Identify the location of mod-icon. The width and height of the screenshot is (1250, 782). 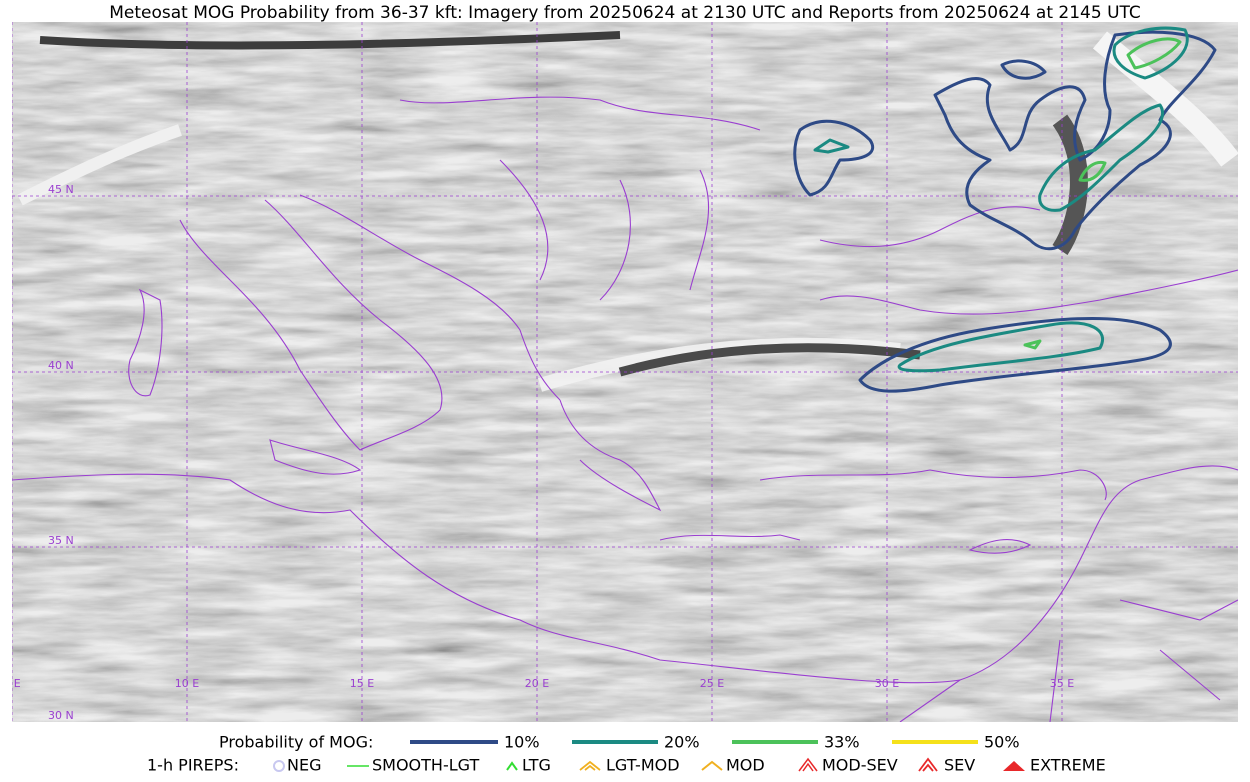
(712, 765).